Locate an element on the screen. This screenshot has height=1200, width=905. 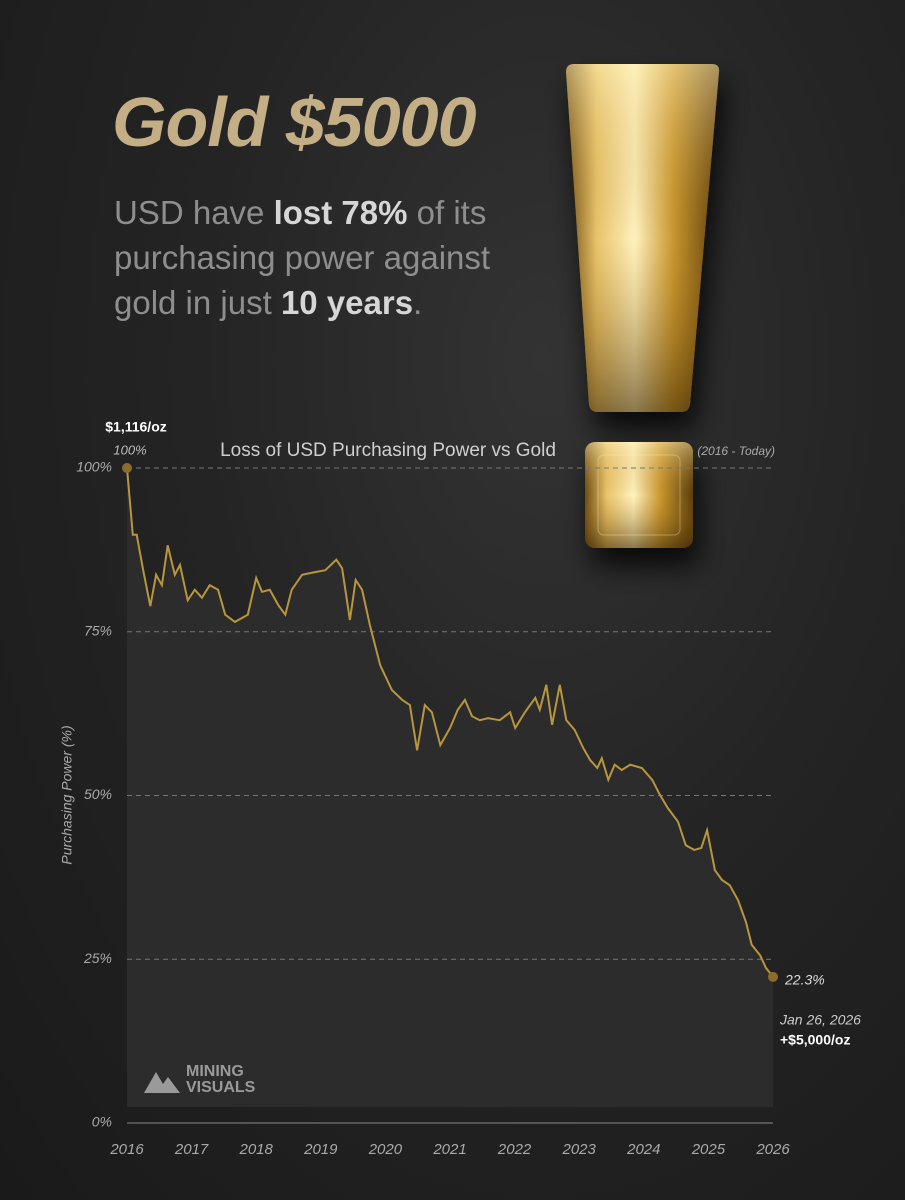
logo: MINING VISUALS is located at coordinates (200, 1079).